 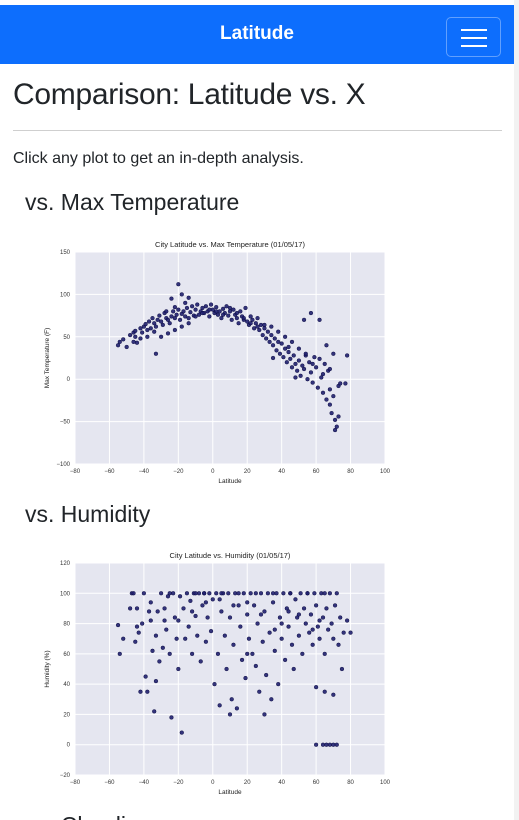 What do you see at coordinates (65, 423) in the screenshot?
I see `y-tick-label: −50` at bounding box center [65, 423].